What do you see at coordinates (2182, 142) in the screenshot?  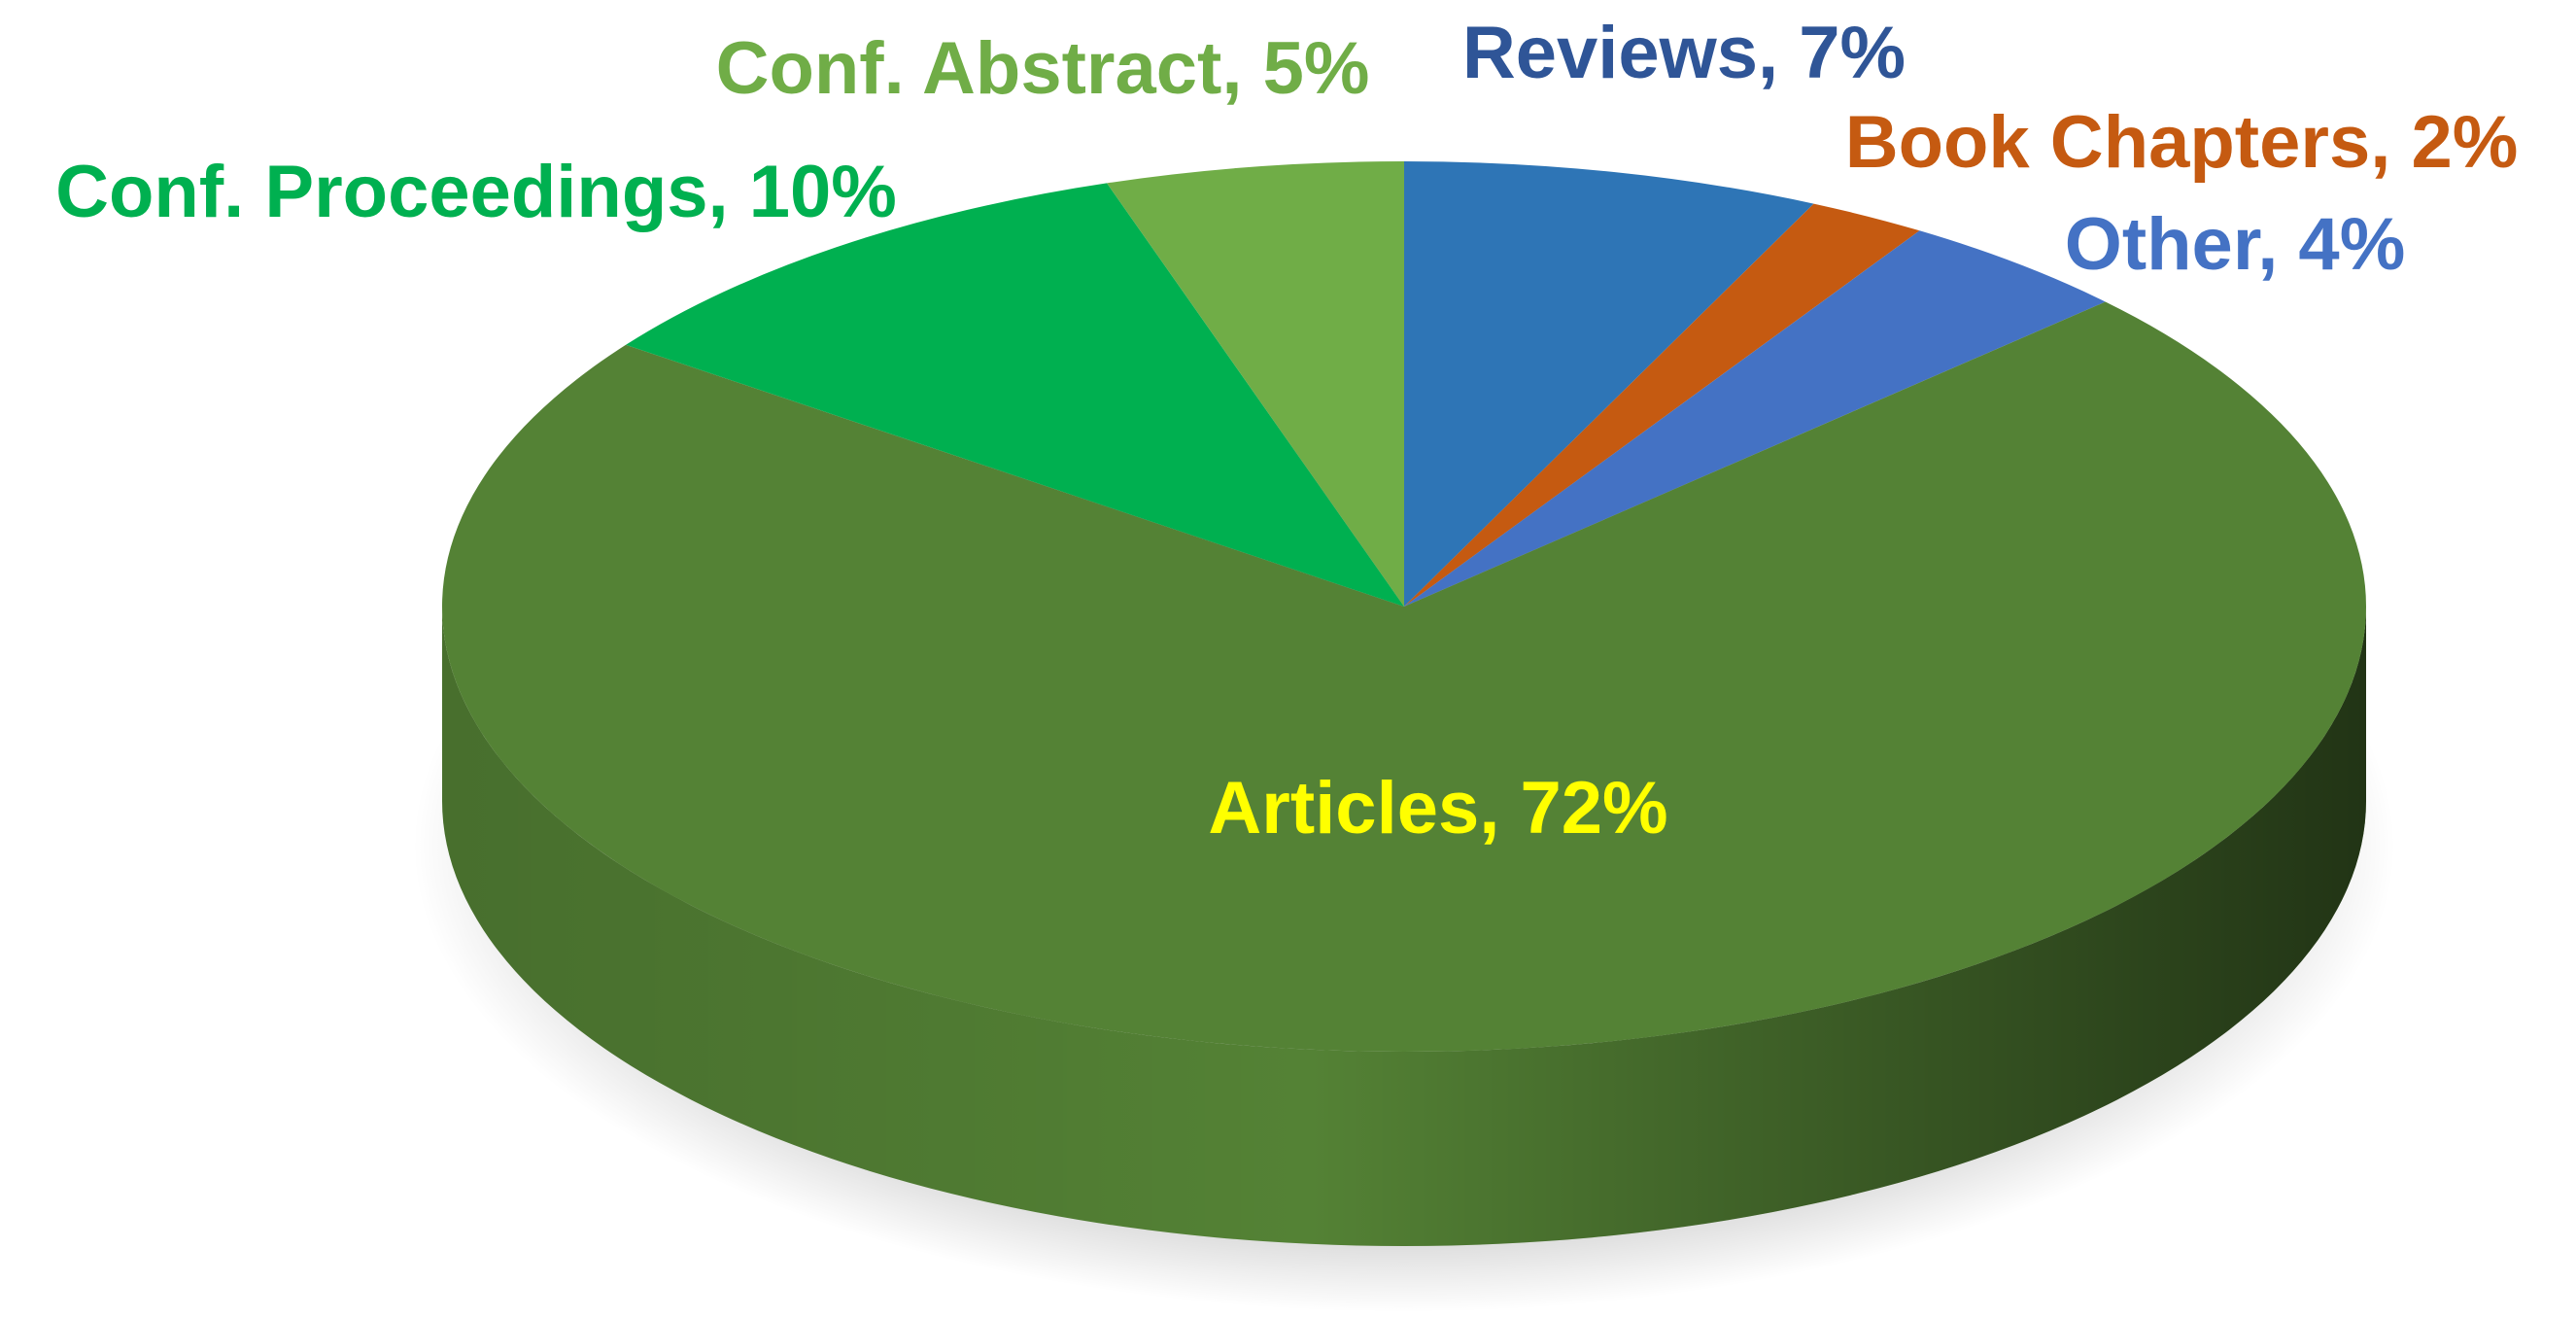 I see `data-label: Book Chapters, 2%` at bounding box center [2182, 142].